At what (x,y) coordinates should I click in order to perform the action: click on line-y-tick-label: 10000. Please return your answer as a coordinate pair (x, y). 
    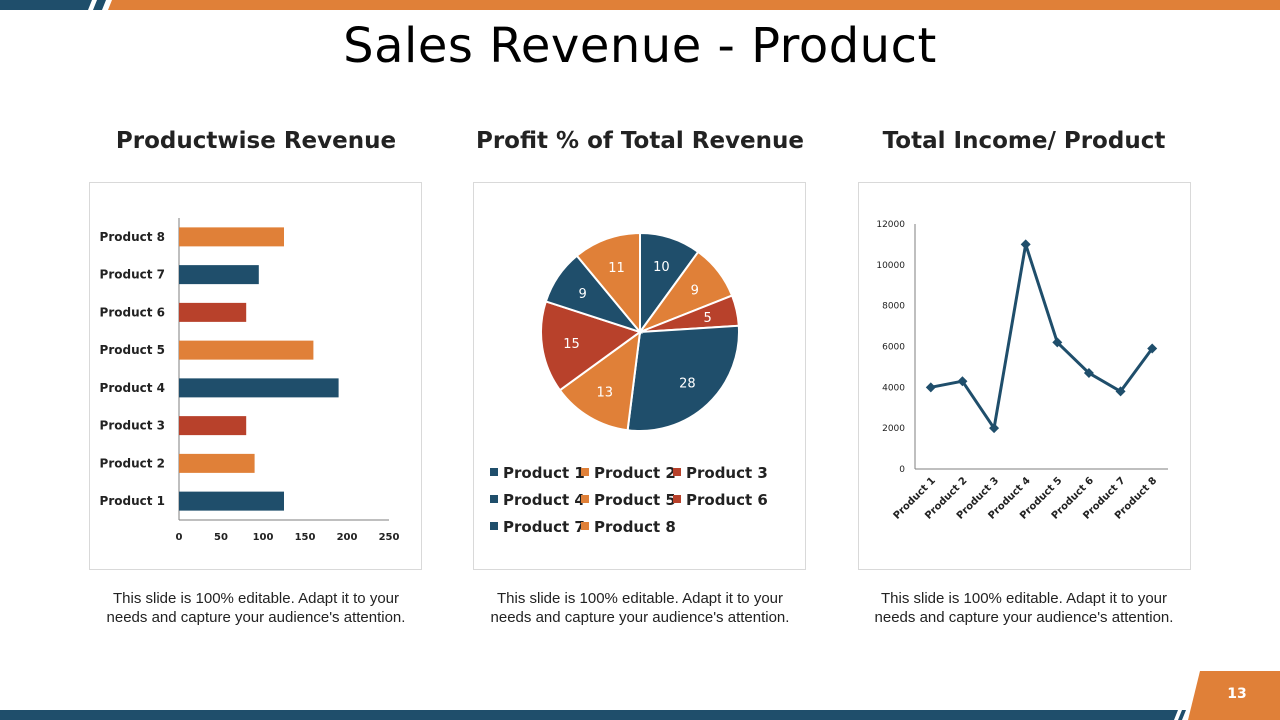
    Looking at the image, I should click on (890, 266).